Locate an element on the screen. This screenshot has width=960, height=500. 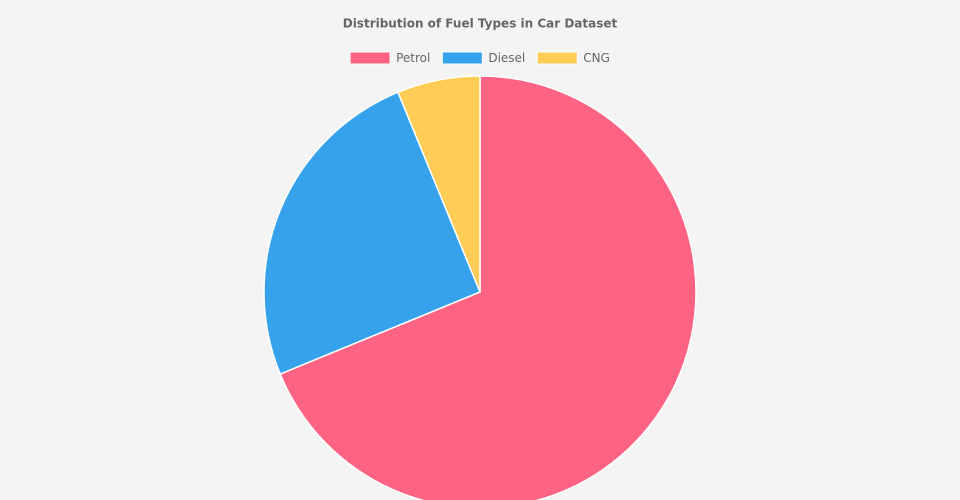
legend-item: CNG is located at coordinates (573, 58).